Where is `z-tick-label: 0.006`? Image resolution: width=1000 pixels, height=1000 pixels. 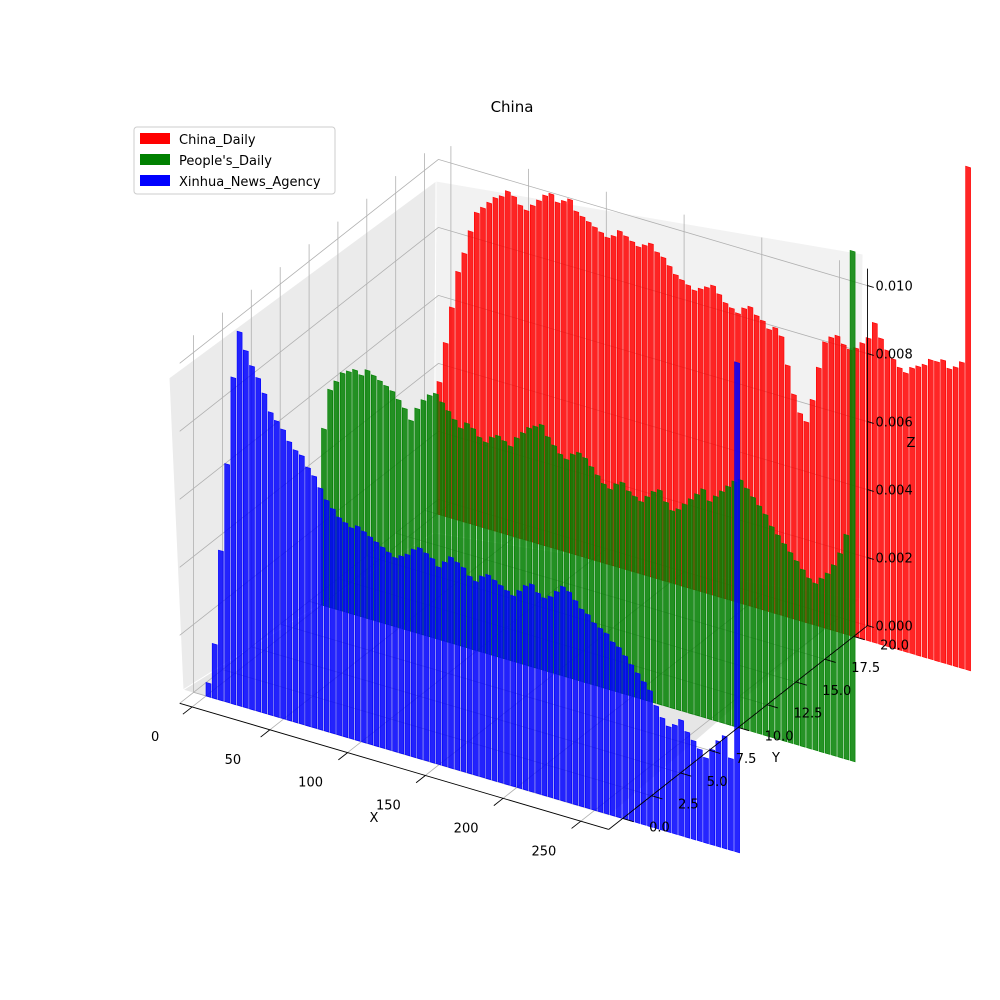
z-tick-label: 0.006 is located at coordinates (894, 423).